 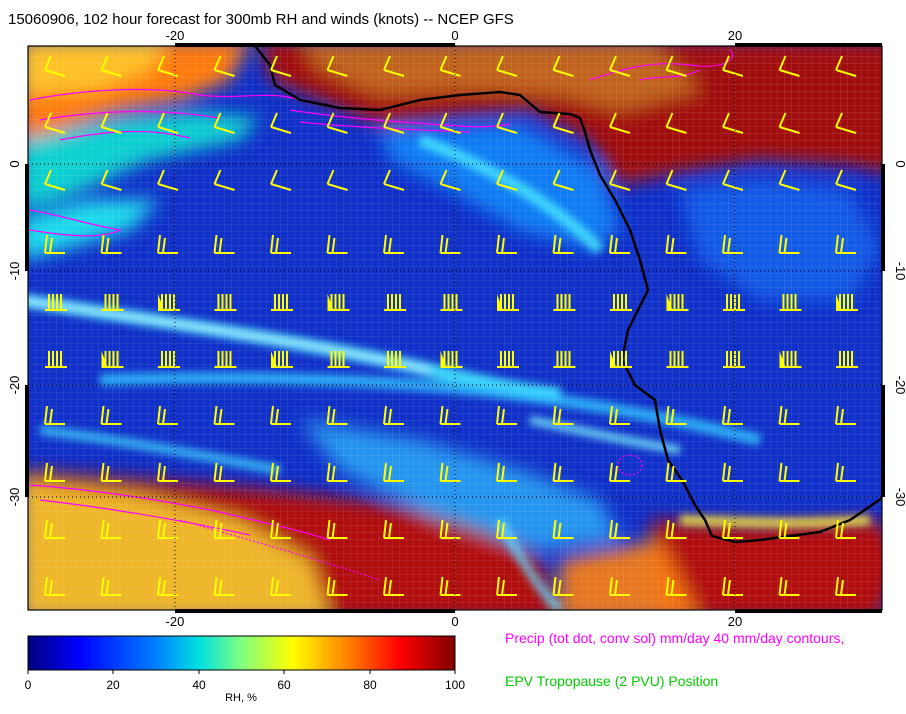 What do you see at coordinates (175, 621) in the screenshot?
I see `lon-tick-label: -20` at bounding box center [175, 621].